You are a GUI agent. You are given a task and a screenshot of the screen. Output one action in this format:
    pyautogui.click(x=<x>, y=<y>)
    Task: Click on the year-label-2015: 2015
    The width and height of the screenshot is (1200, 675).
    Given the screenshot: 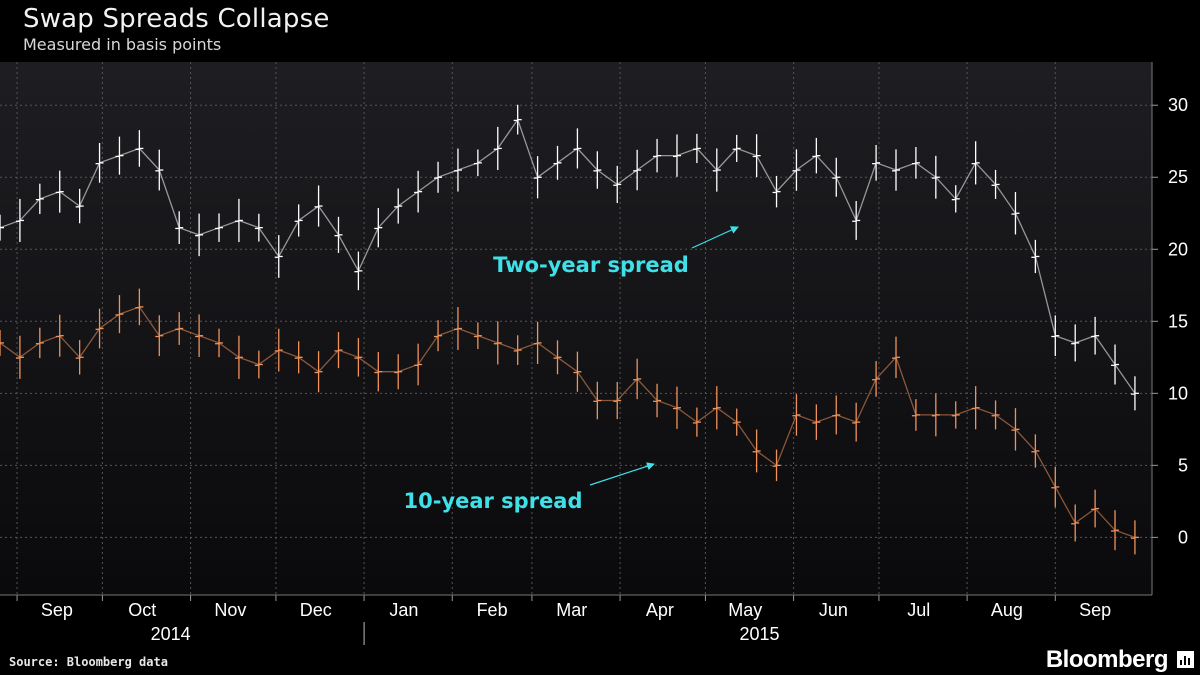 What is the action you would take?
    pyautogui.click(x=759, y=634)
    